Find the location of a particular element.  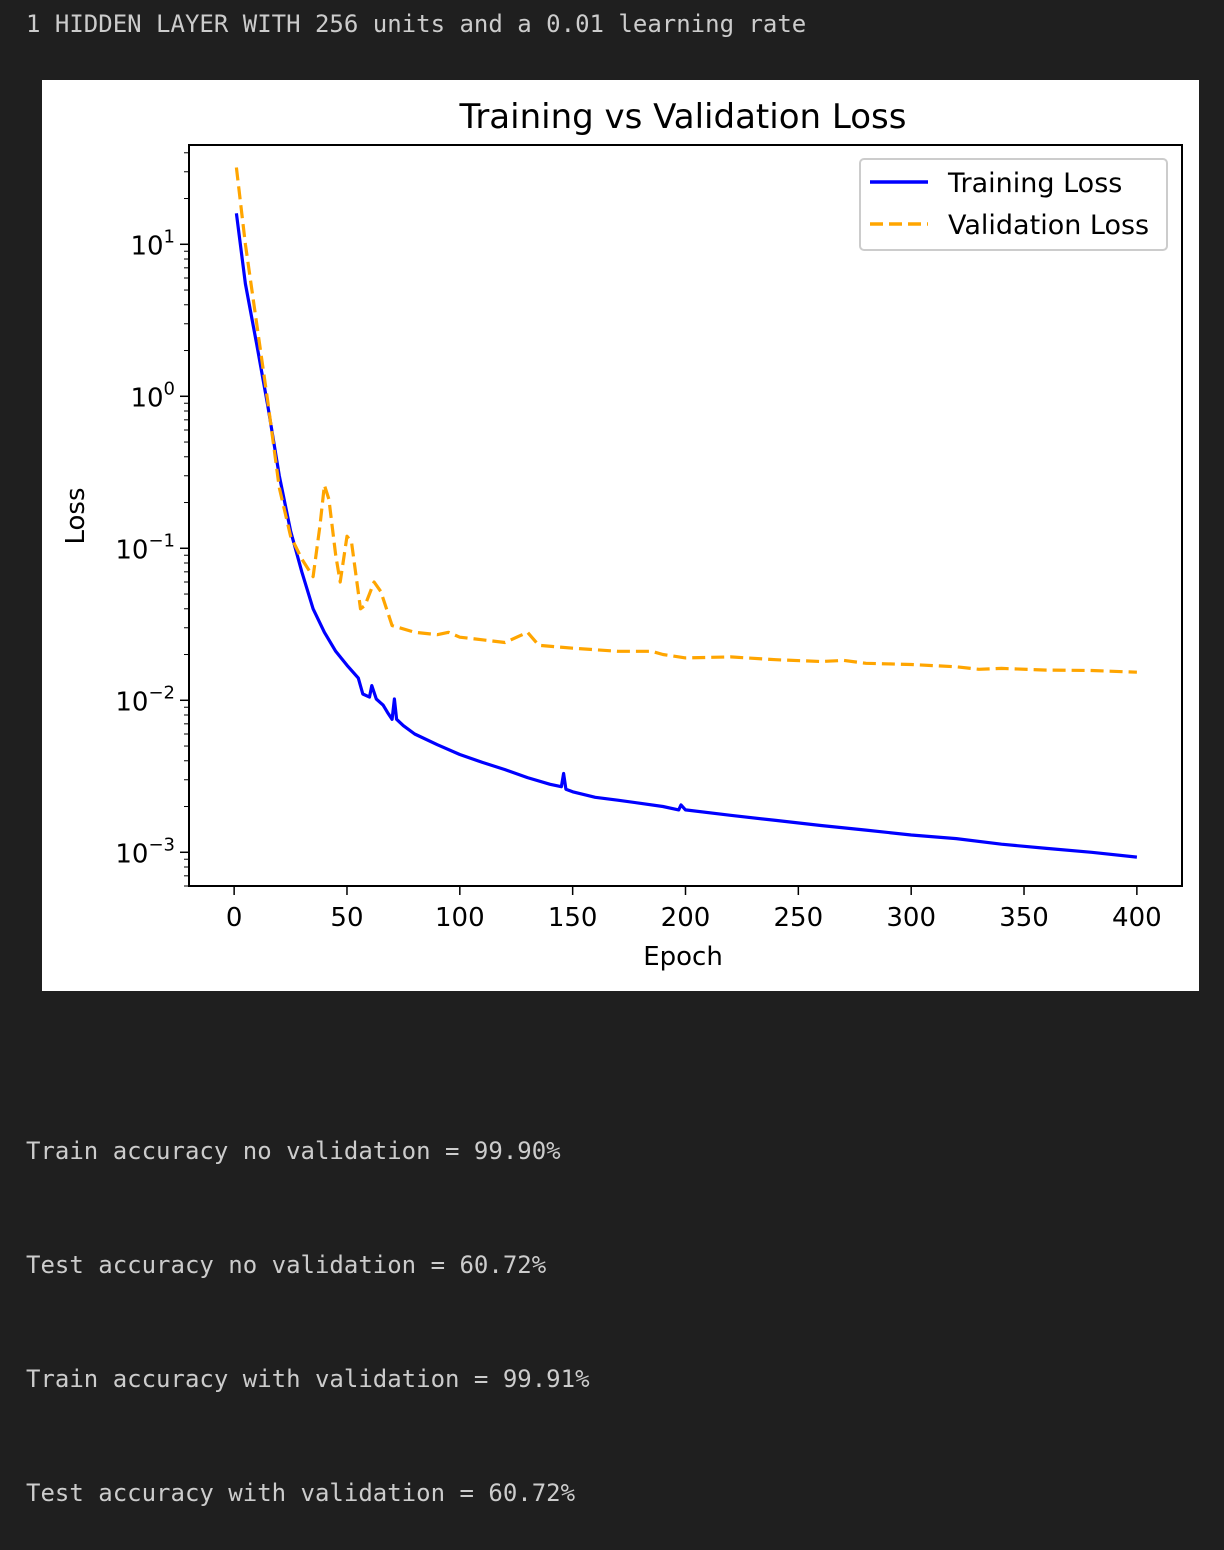

x-tick-label: 400 is located at coordinates (1137, 918).